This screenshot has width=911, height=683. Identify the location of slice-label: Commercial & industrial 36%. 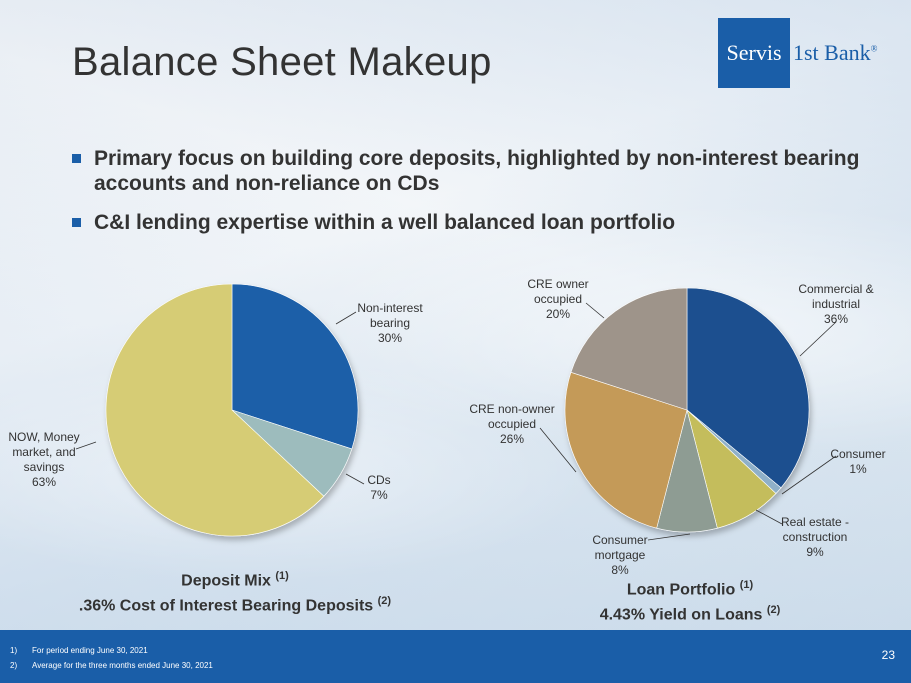
(835, 304).